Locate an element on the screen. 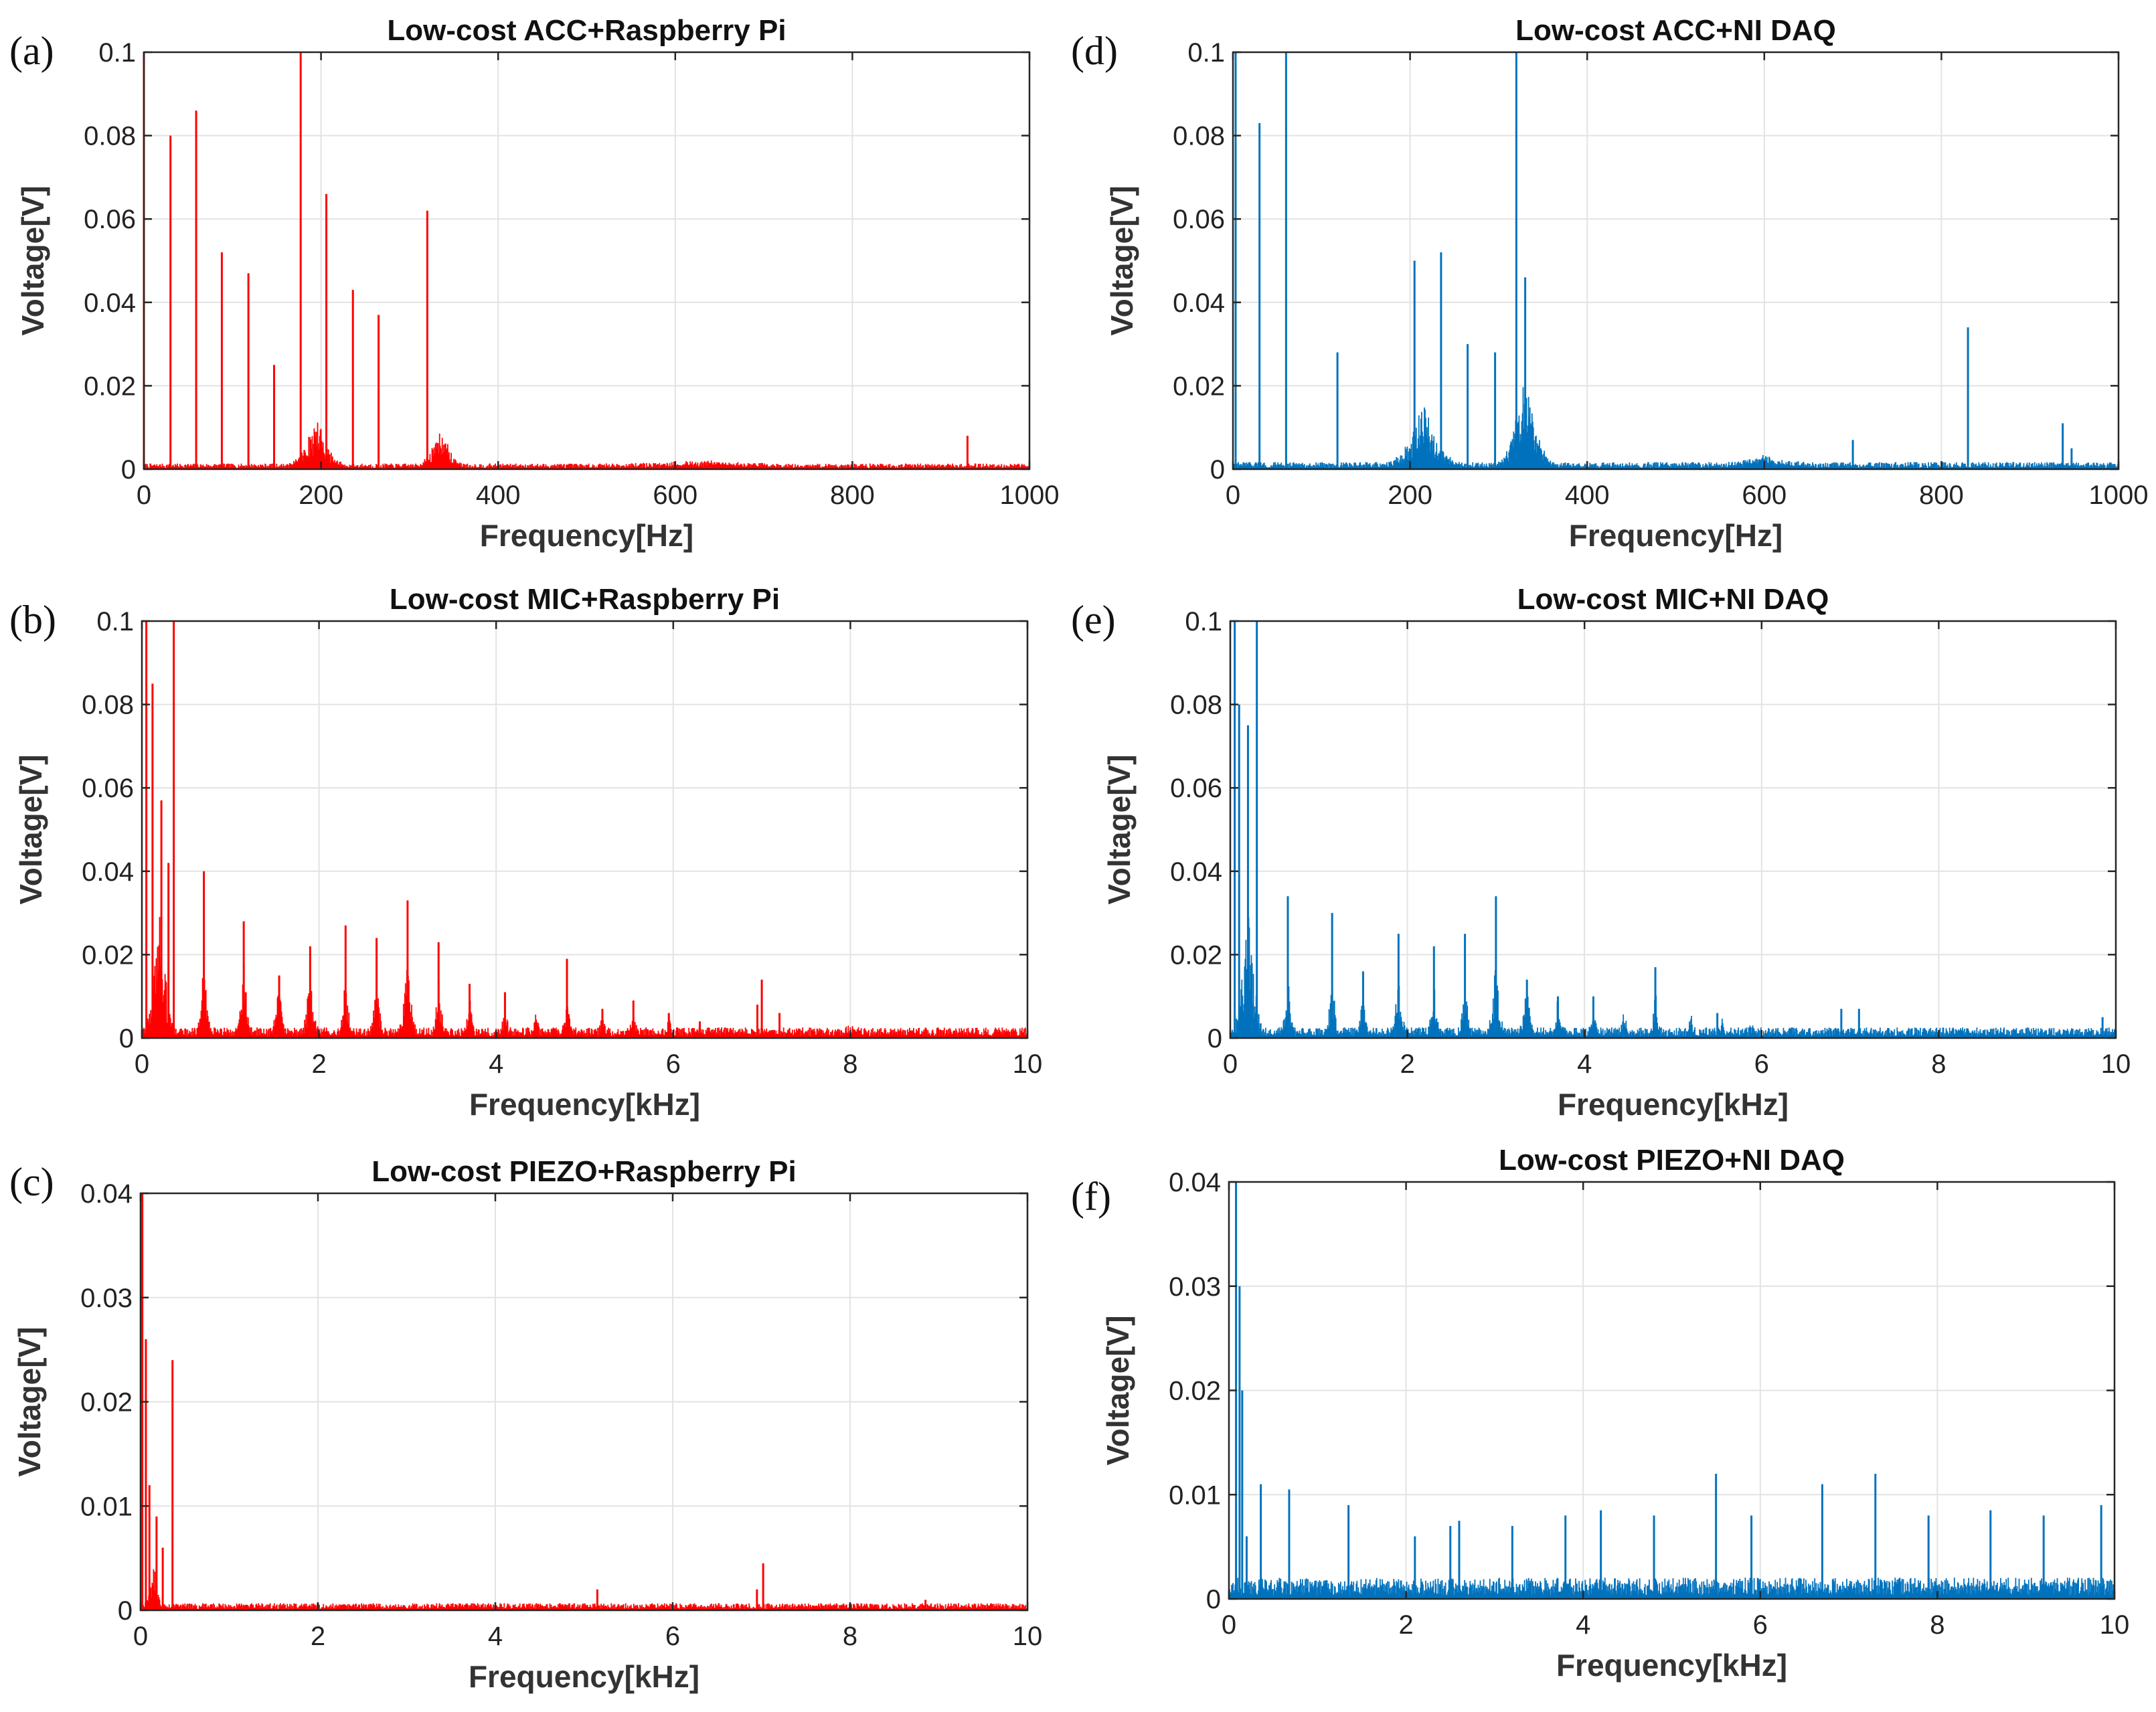  panel-letter: (d) is located at coordinates (1094, 51).